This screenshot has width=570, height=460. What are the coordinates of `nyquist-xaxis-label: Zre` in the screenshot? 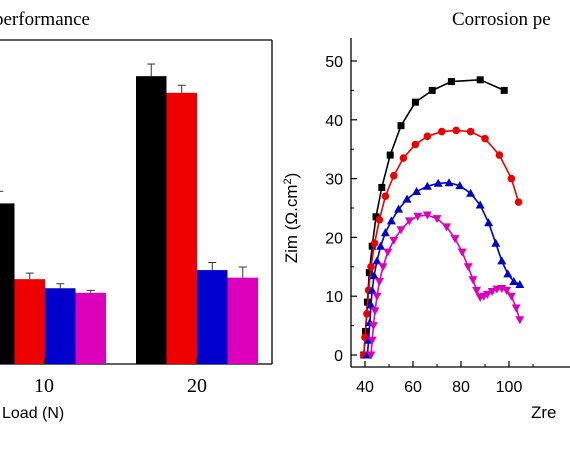 It's located at (544, 412).